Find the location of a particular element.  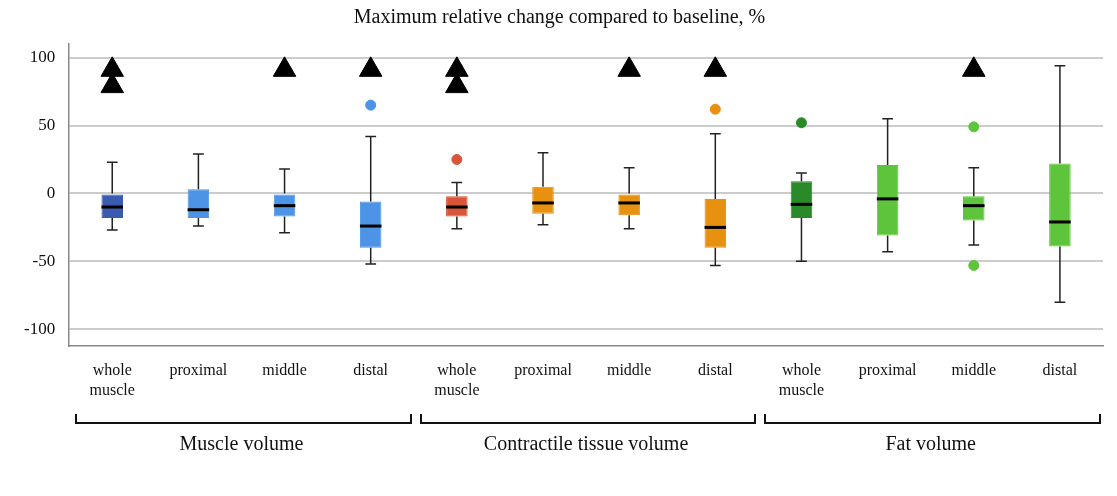

text: Muscle volume is located at coordinates (241, 443).